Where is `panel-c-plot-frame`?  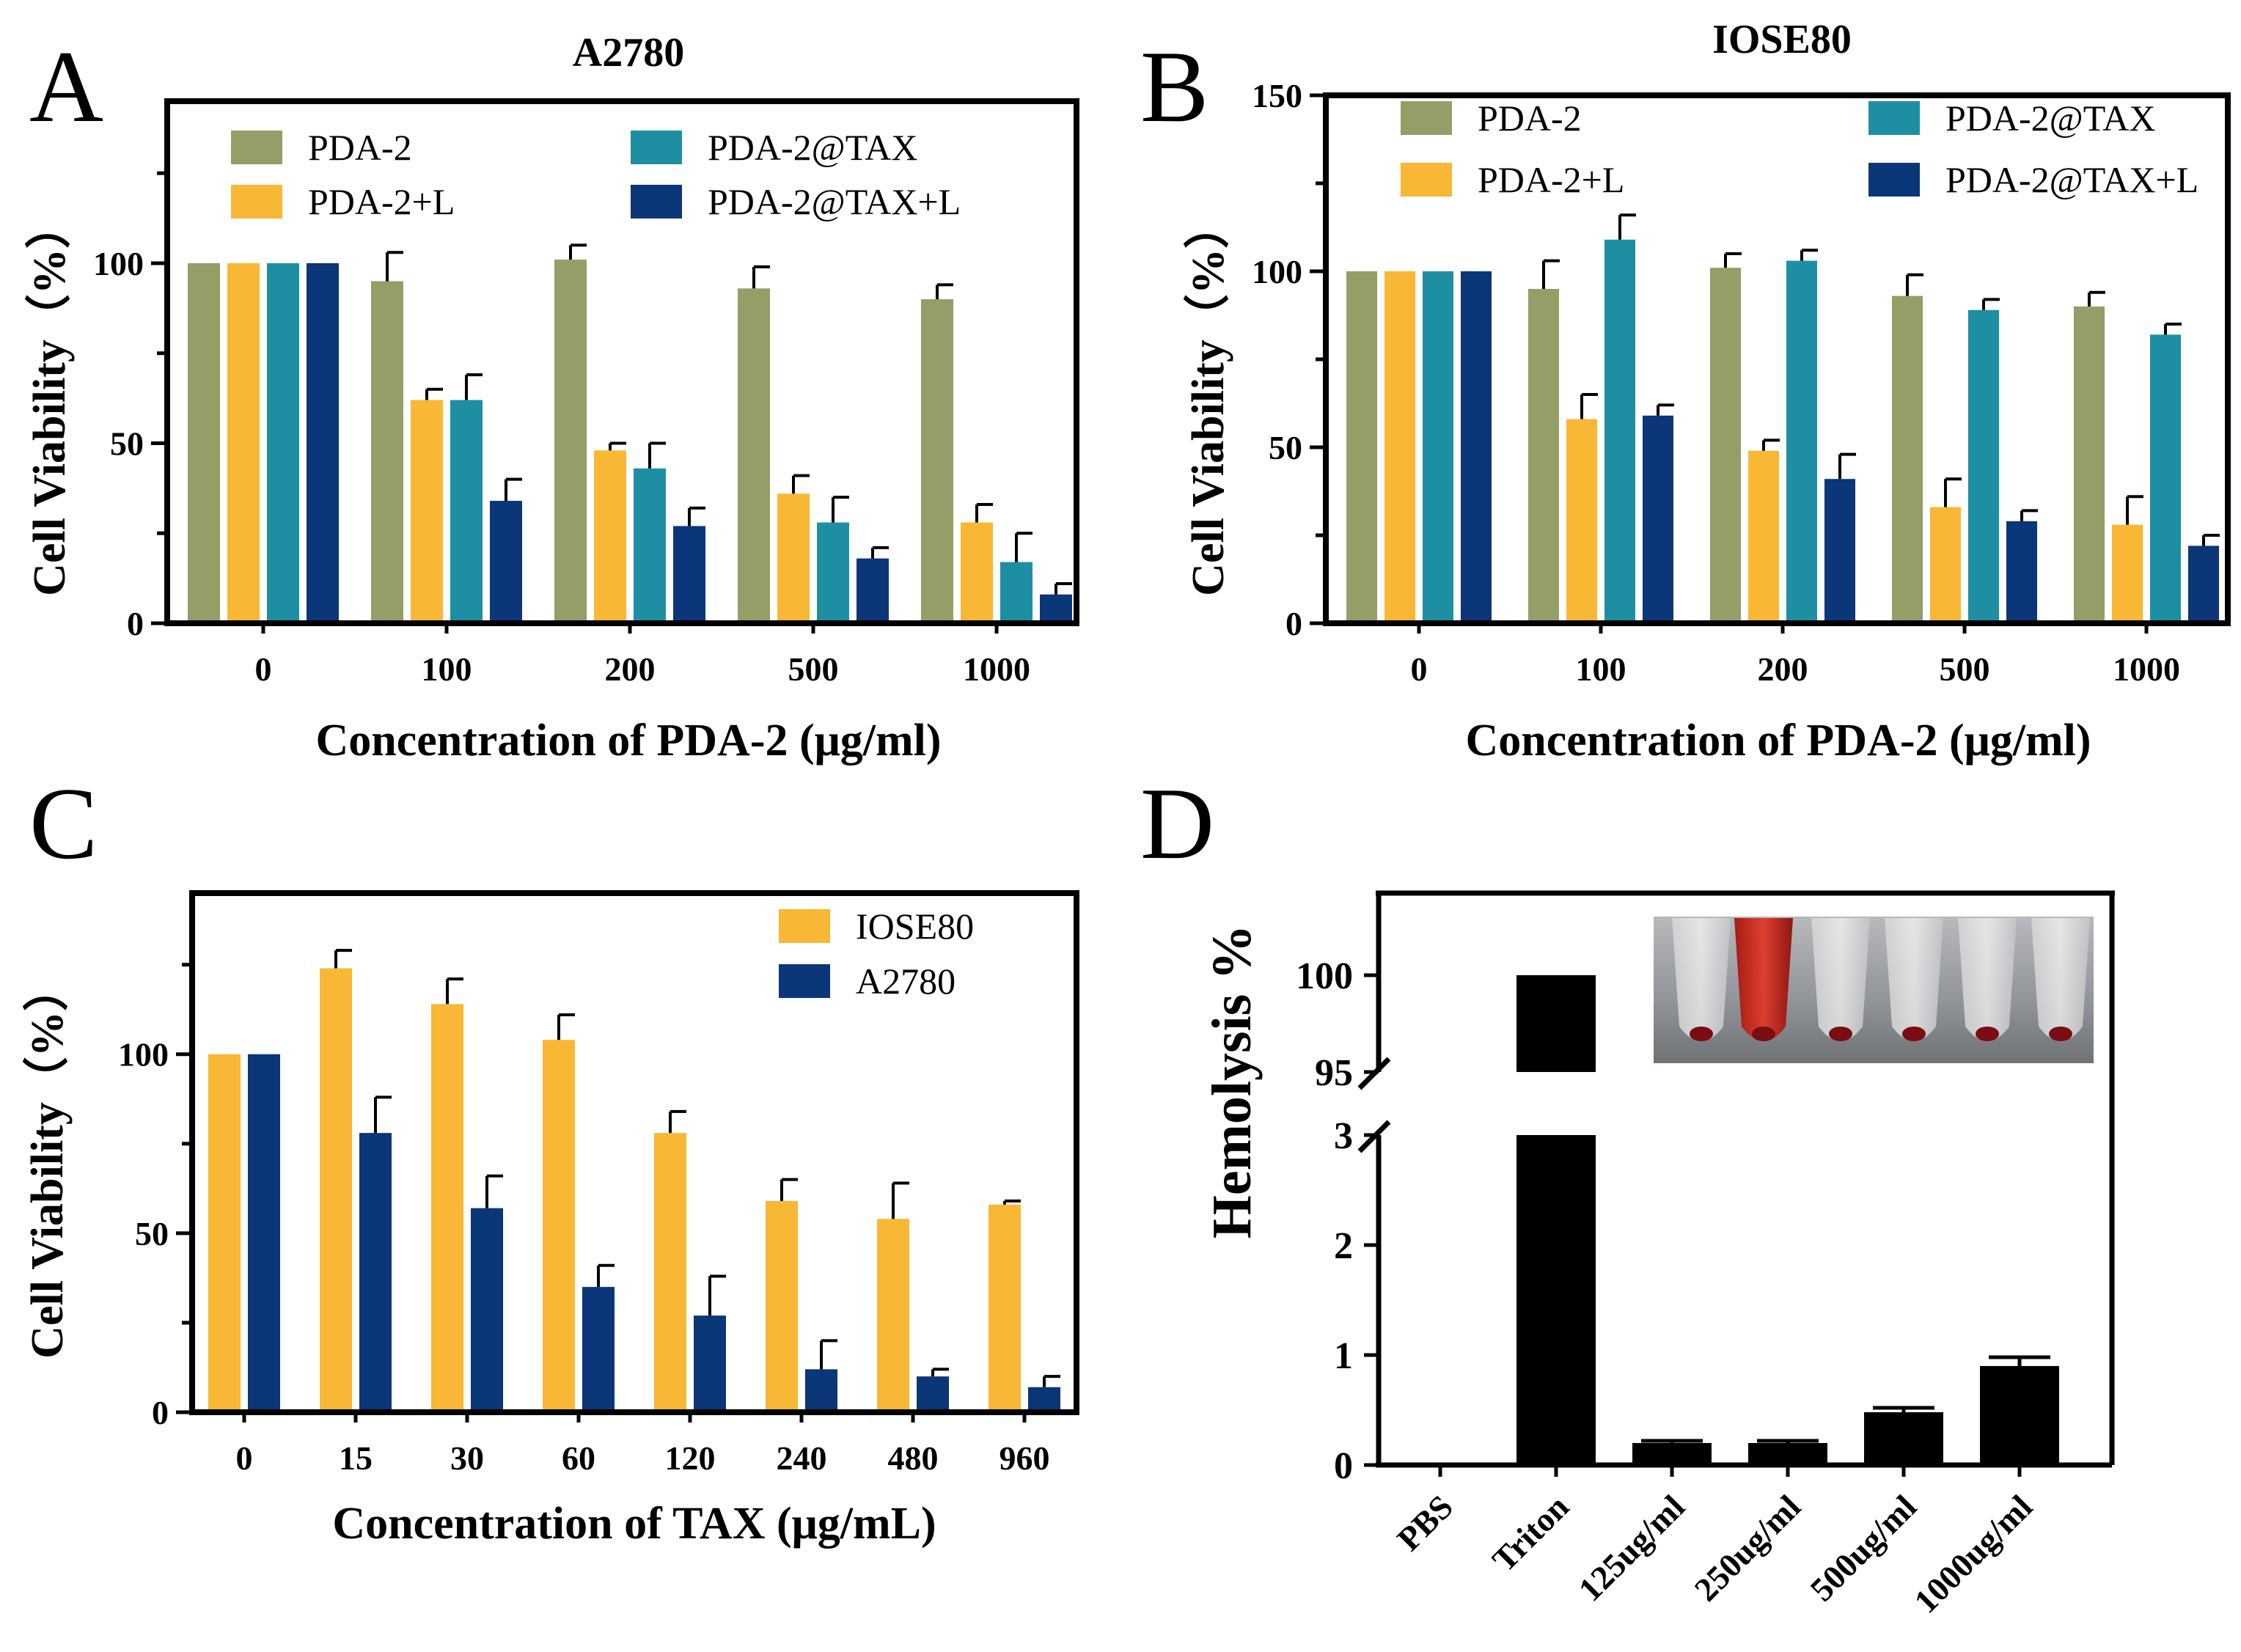 panel-c-plot-frame is located at coordinates (634, 1153).